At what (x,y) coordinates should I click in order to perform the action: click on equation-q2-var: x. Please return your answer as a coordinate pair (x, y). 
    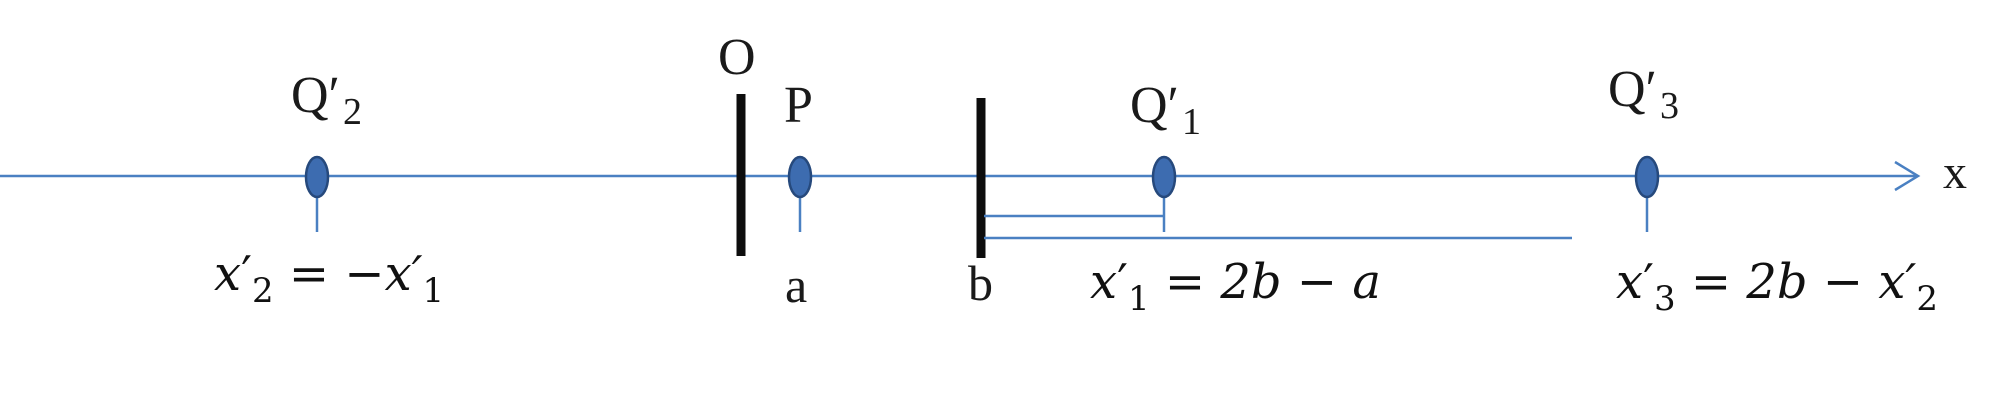
    Looking at the image, I should click on (227, 274).